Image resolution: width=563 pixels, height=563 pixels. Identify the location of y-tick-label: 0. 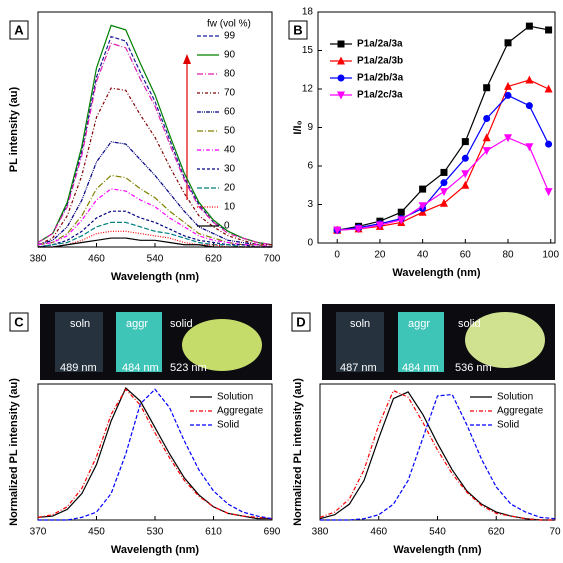
(310, 243).